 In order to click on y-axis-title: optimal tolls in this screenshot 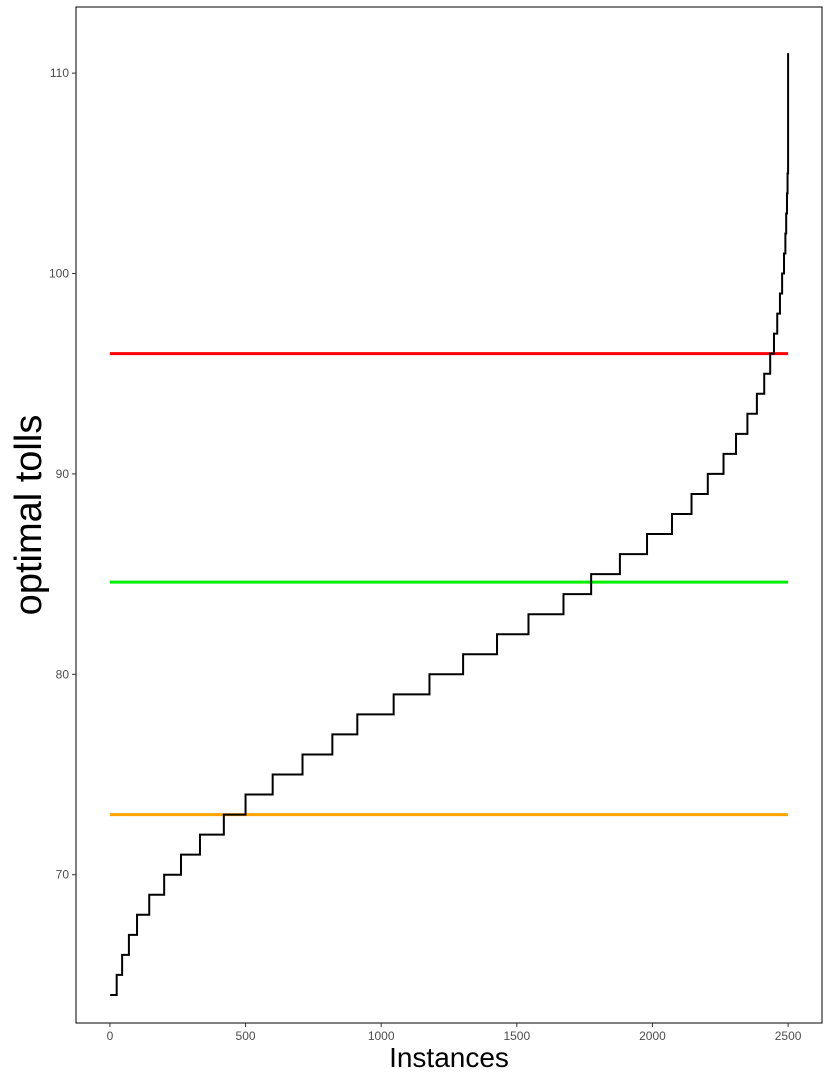, I will do `click(29, 515)`.